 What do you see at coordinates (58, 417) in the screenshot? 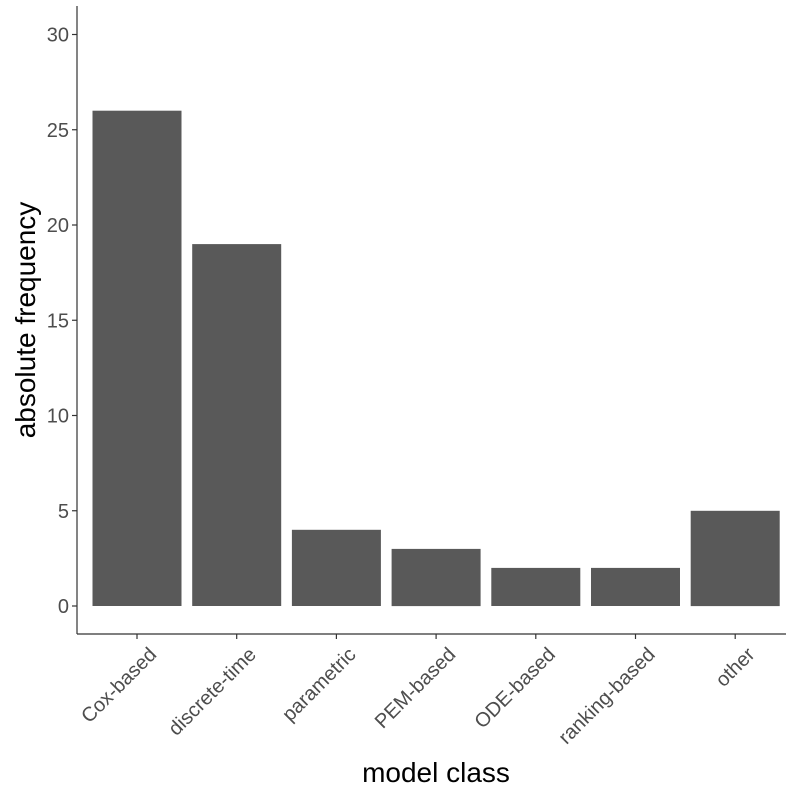
I see `y-tick-label: 10` at bounding box center [58, 417].